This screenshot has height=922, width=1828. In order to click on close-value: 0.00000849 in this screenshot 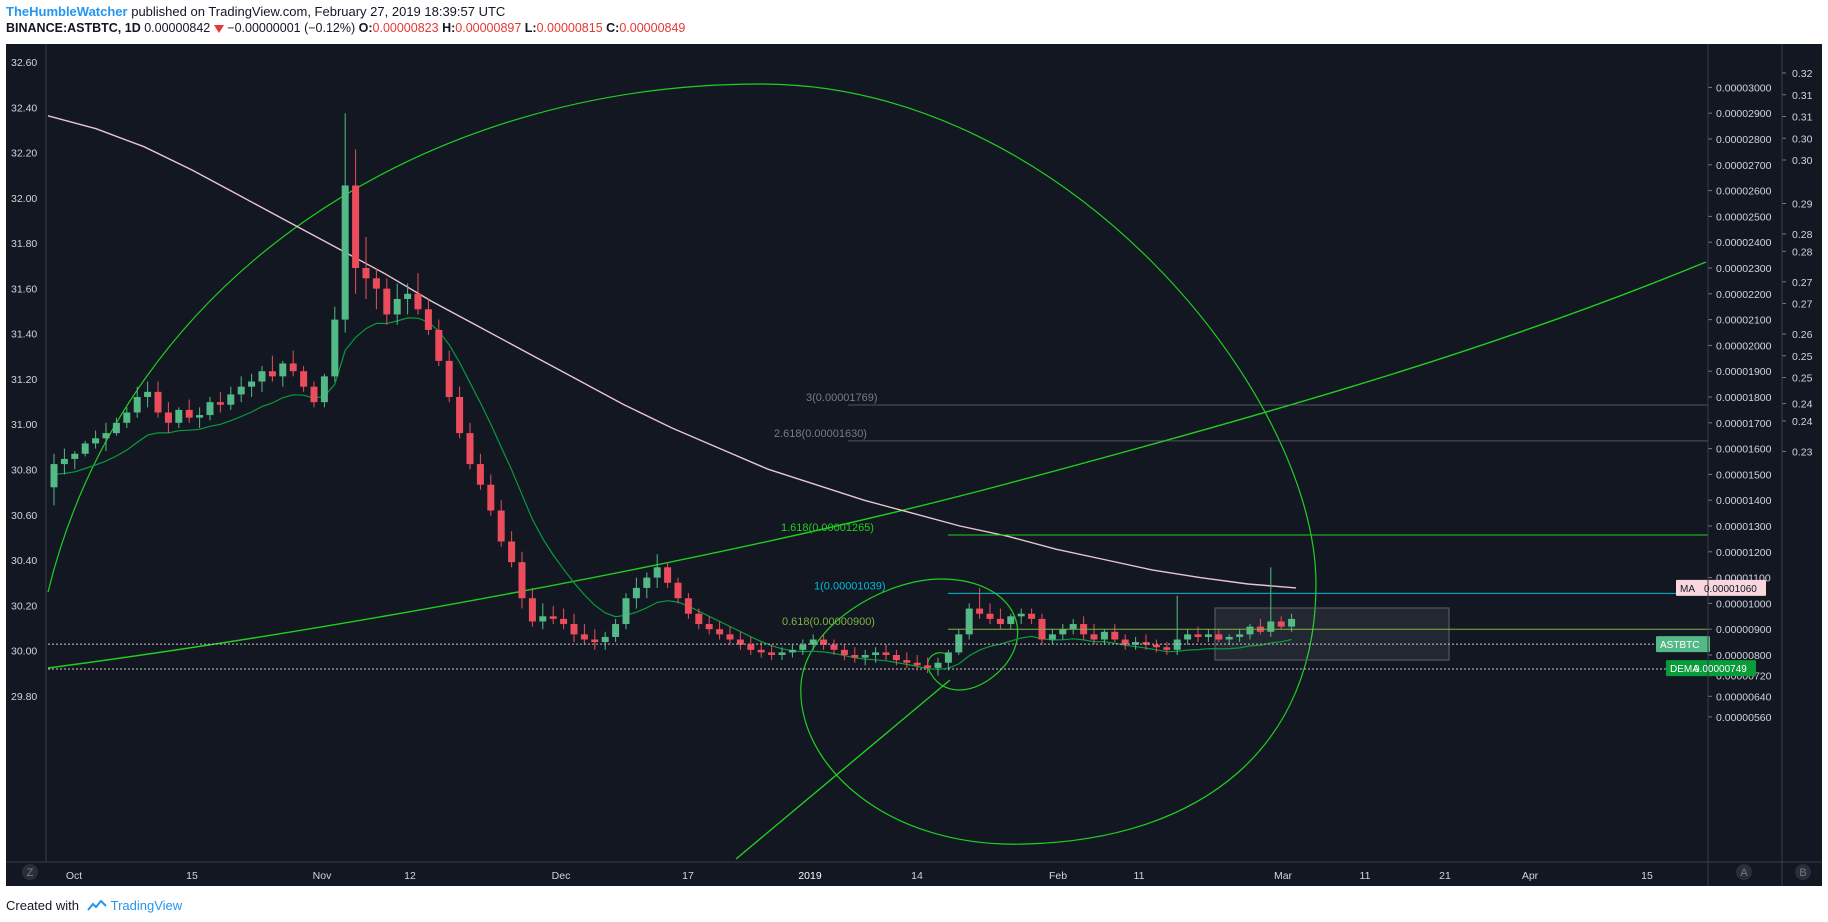, I will do `click(652, 28)`.